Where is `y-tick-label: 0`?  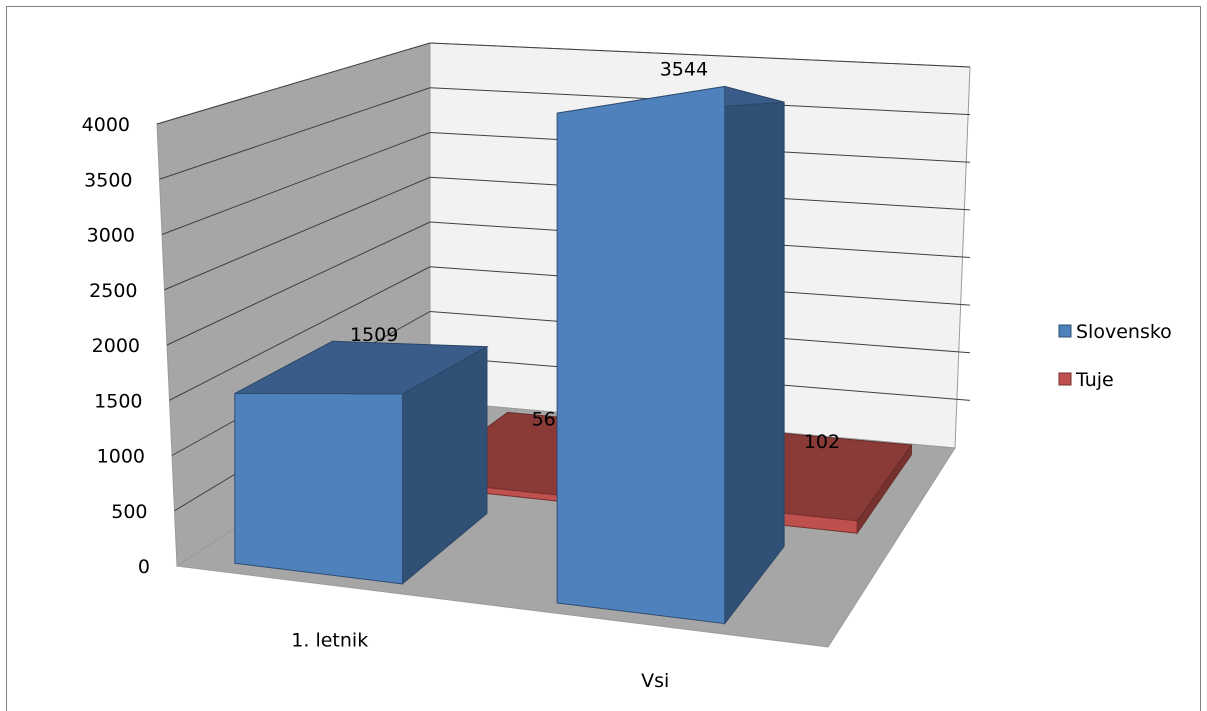 y-tick-label: 0 is located at coordinates (144, 567).